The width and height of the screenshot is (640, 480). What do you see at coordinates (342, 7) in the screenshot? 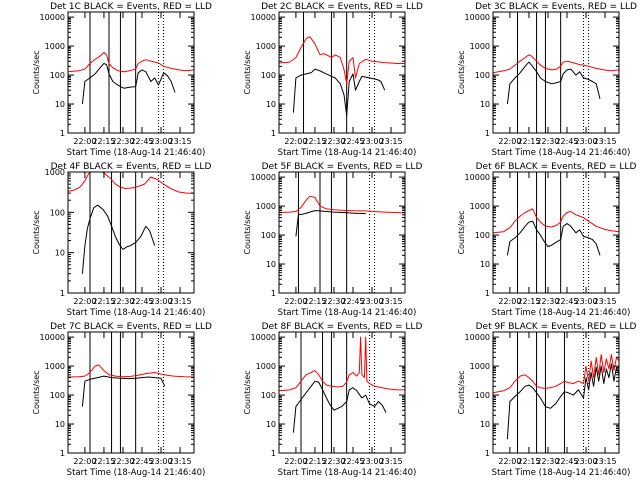
I see `panel-title: Det 2C BLACK = Events, RED = LLD` at bounding box center [342, 7].